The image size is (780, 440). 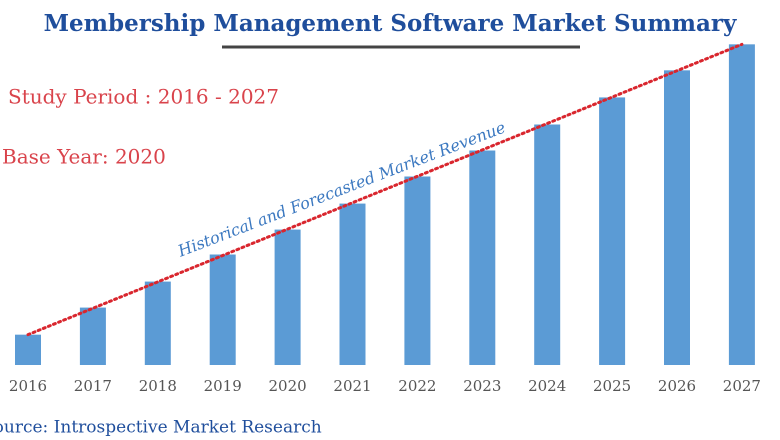 I want to click on x-tick-label: 2019, so click(x=223, y=386).